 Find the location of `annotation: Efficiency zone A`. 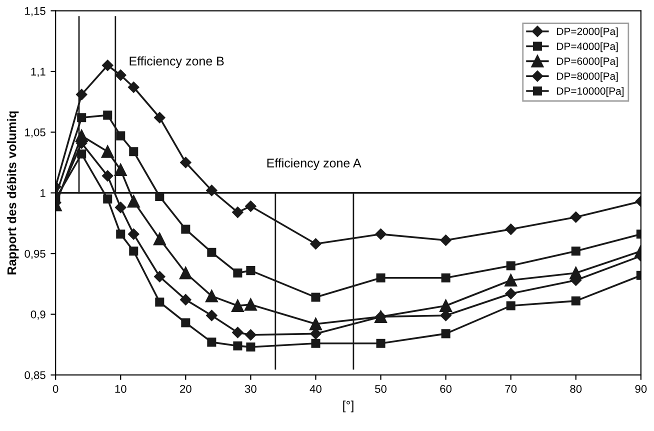

annotation: Efficiency zone A is located at coordinates (314, 164).